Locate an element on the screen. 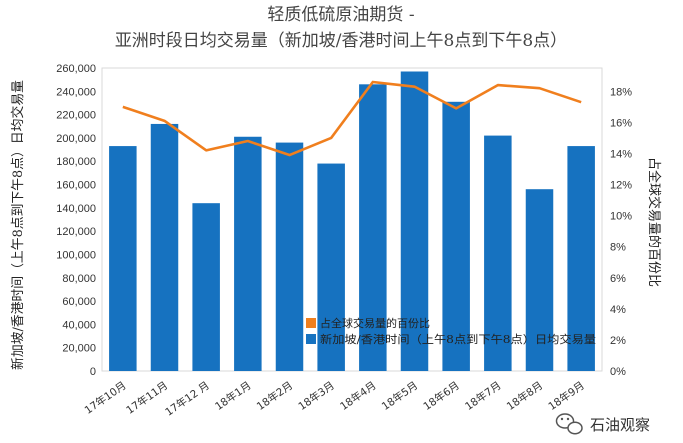 The height and width of the screenshot is (443, 683). right-tick-label: 12% is located at coordinates (621, 186).